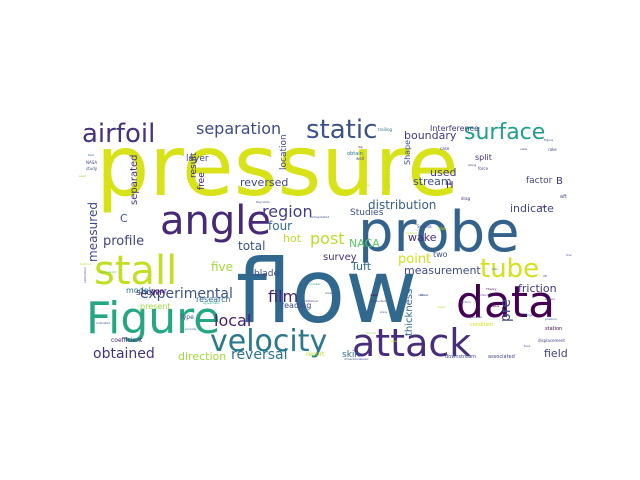 This screenshot has width=640, height=480. I want to click on cloud-word: lift, so click(545, 276).